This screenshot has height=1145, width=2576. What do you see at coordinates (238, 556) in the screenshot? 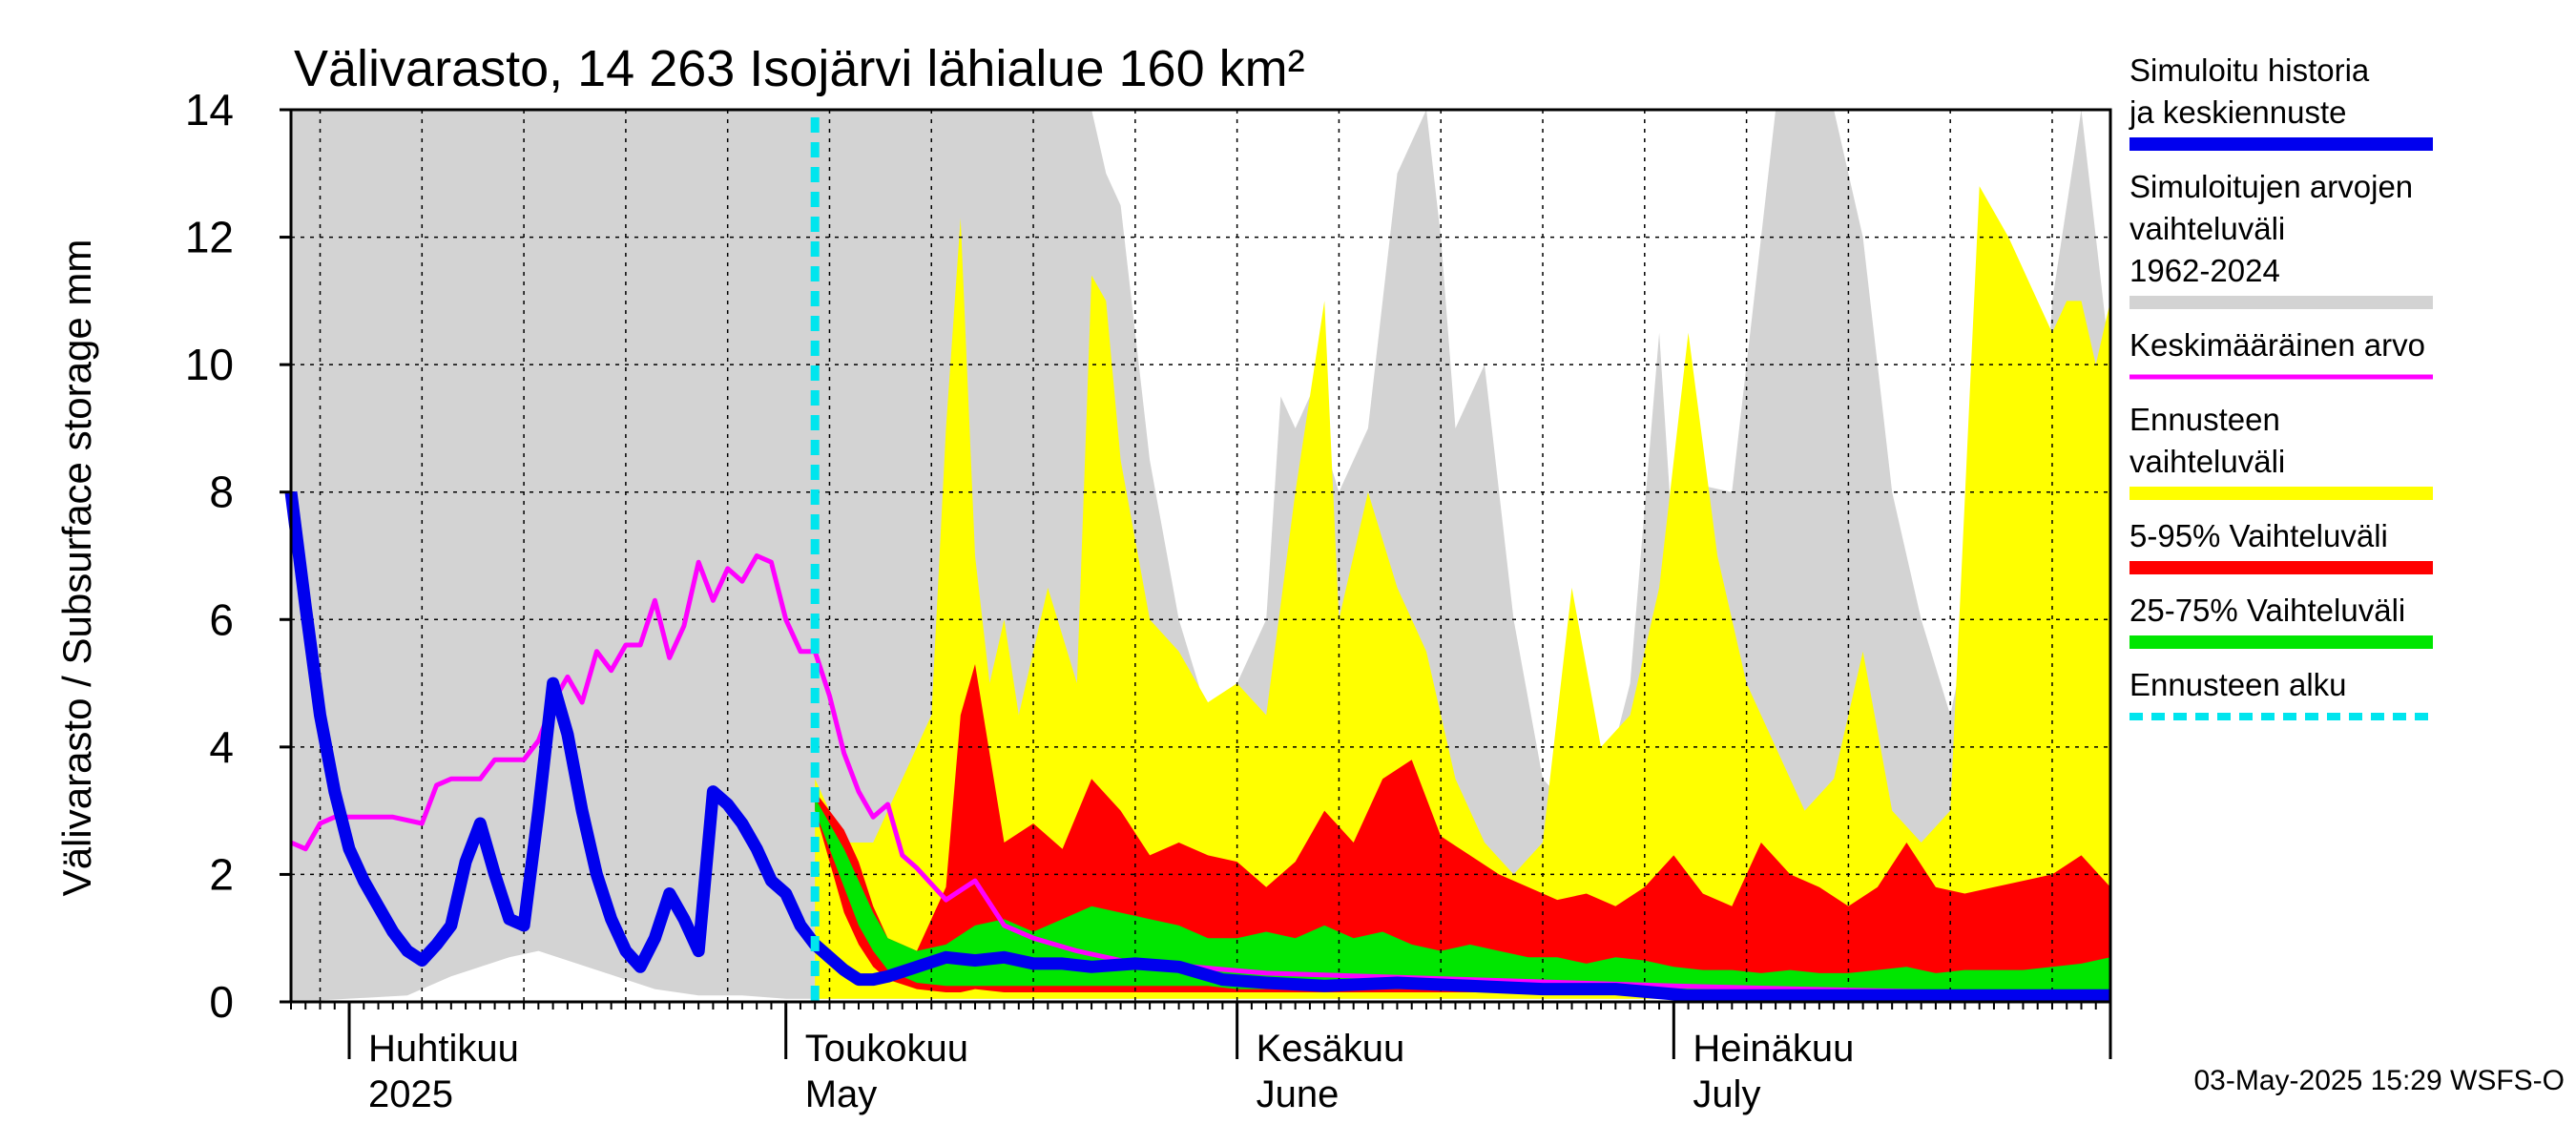
I see `y-ticks: 0 2 4 6 8 10 12 14` at bounding box center [238, 556].